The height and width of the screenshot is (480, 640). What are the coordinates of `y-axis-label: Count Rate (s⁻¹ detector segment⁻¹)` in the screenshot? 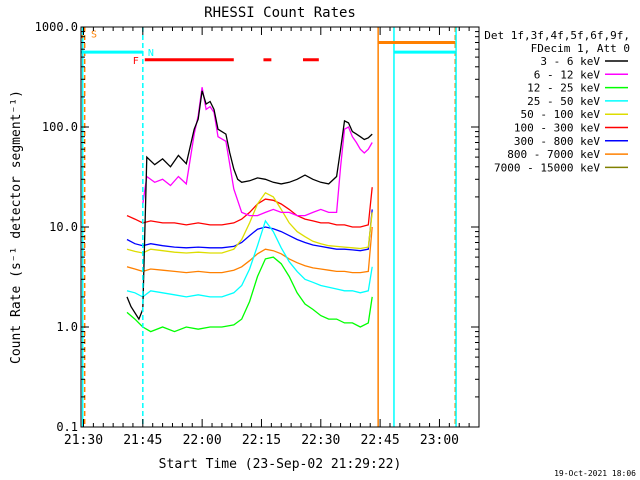 It's located at (16, 227).